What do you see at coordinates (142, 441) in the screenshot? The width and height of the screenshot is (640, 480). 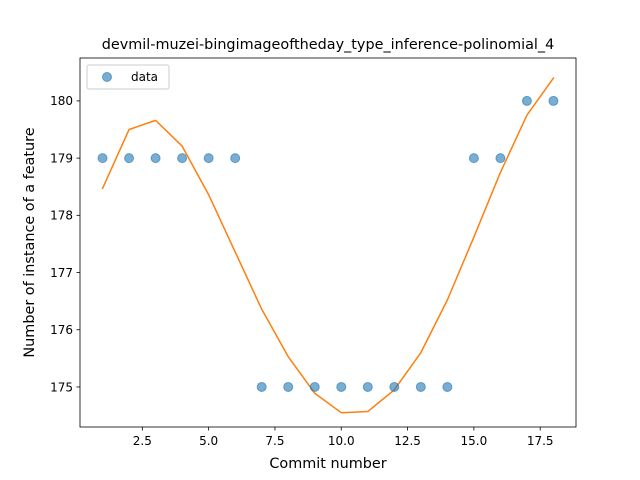 I see `x-tick-label: 2.5` at bounding box center [142, 441].